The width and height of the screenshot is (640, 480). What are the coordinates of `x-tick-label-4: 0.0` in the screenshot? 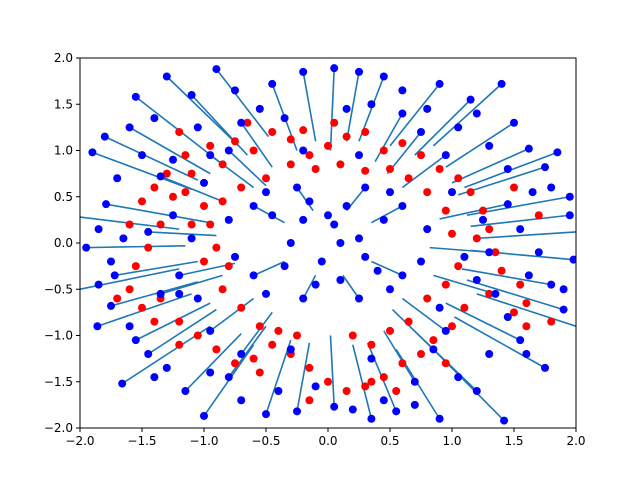 It's located at (327, 441).